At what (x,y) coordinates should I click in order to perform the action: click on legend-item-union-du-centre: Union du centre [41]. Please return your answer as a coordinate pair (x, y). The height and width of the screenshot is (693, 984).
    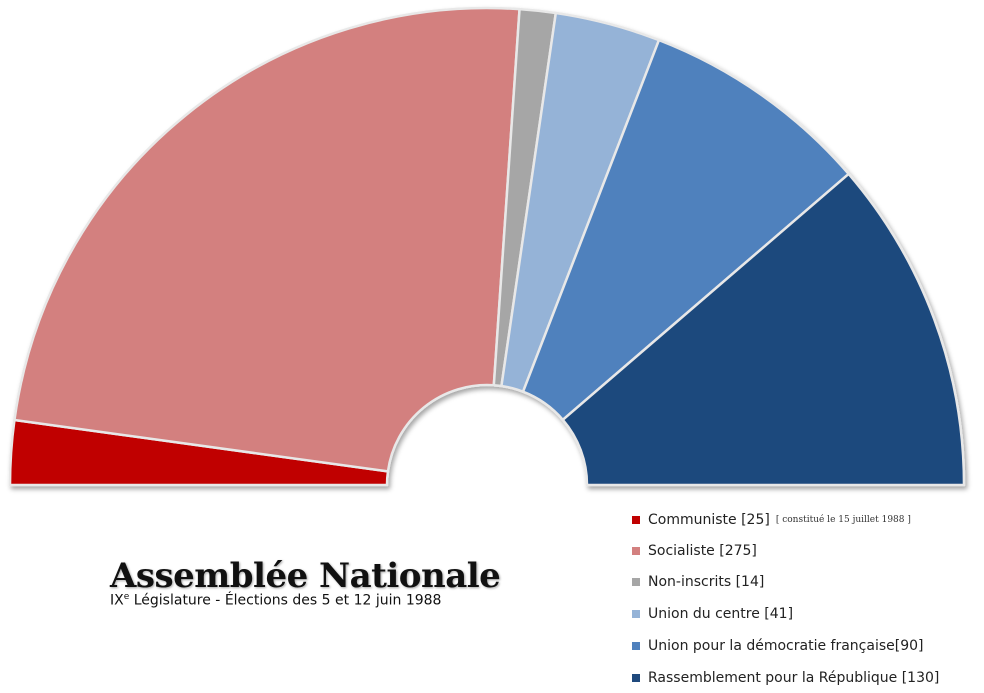
    Looking at the image, I should click on (712, 614).